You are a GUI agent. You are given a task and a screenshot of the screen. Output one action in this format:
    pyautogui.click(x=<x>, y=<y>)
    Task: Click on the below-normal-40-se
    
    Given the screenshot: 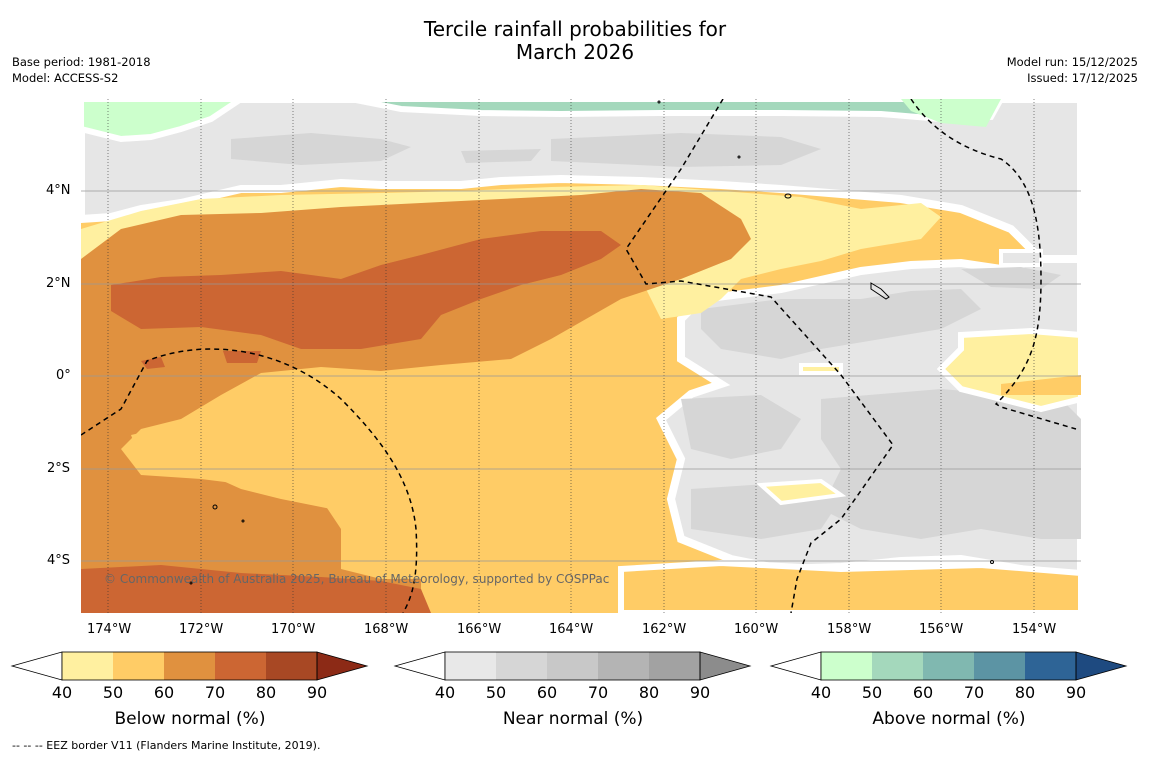 What is the action you would take?
    pyautogui.click(x=801, y=492)
    